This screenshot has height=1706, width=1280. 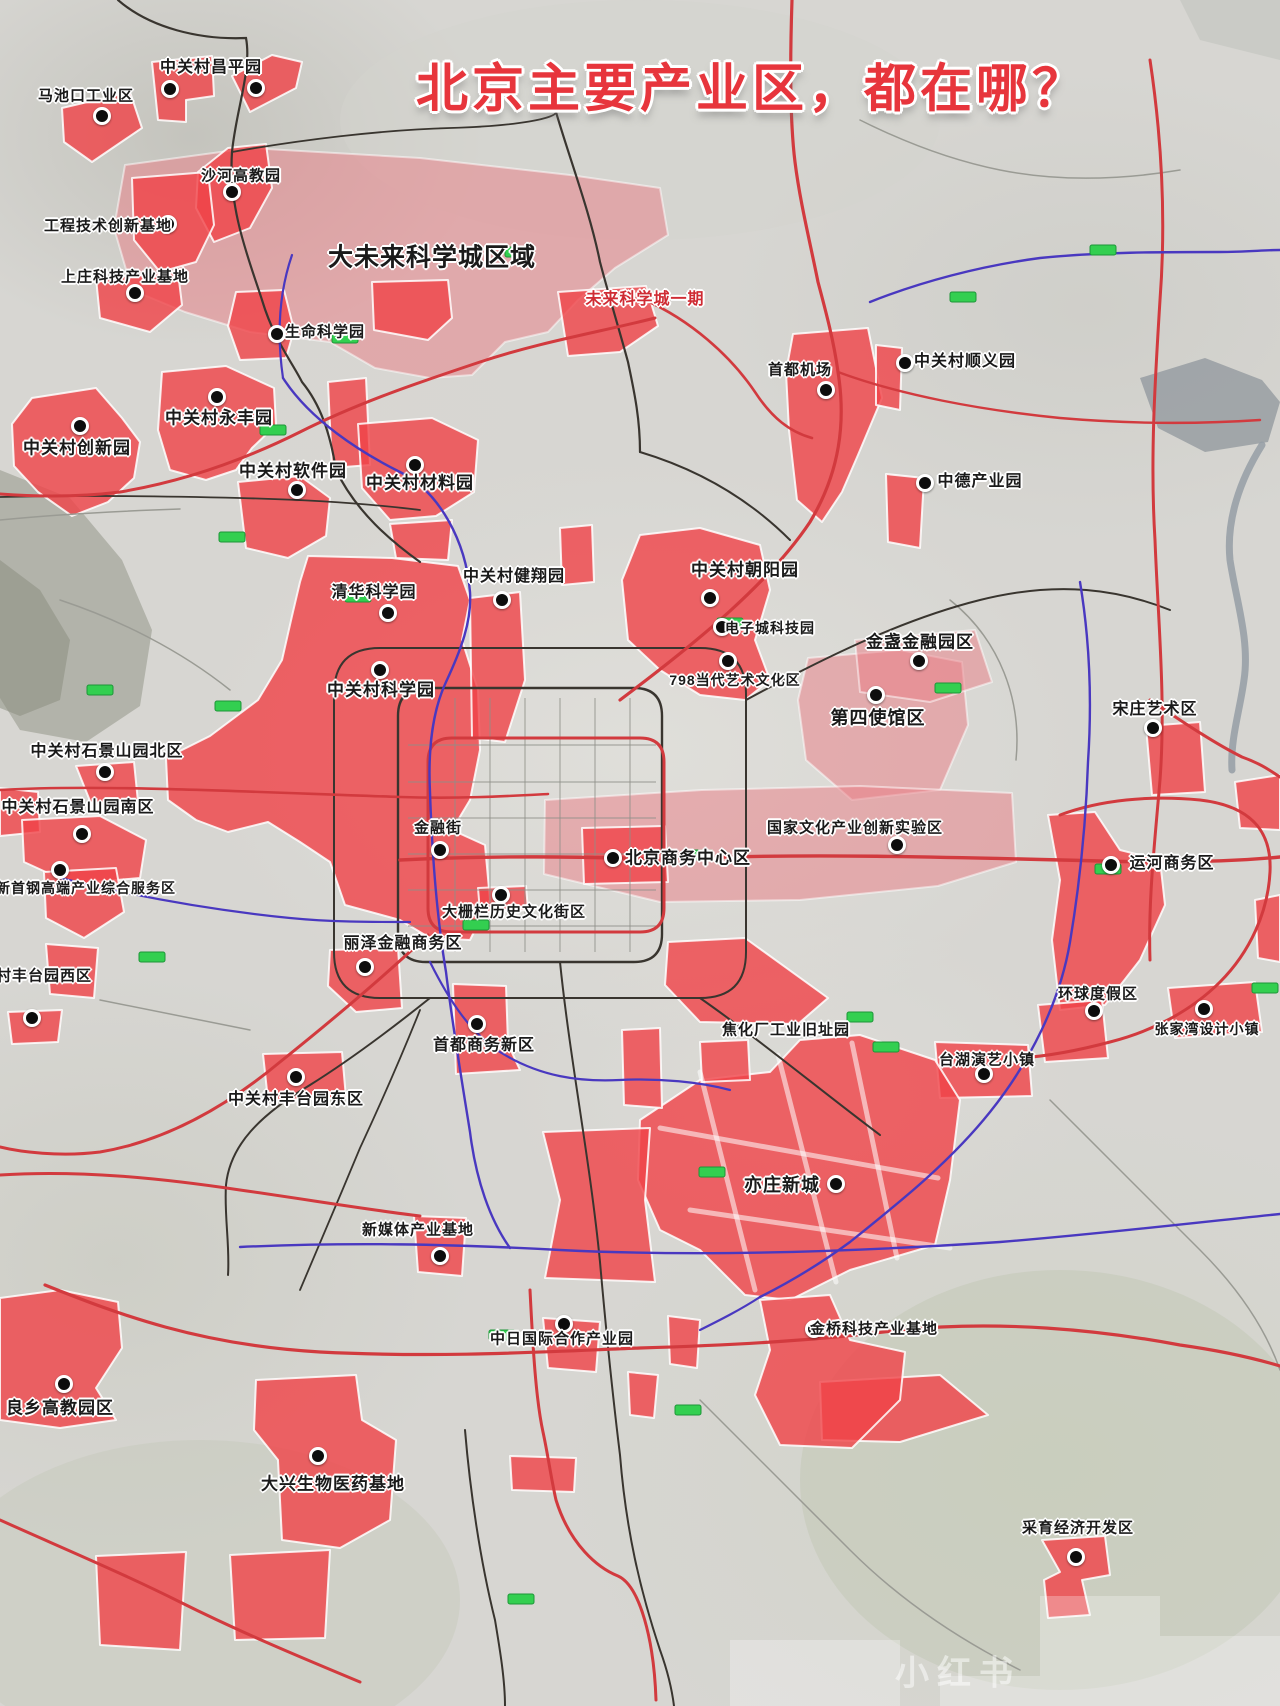 What do you see at coordinates (219, 418) in the screenshot?
I see `region-label: 中关村永丰园` at bounding box center [219, 418].